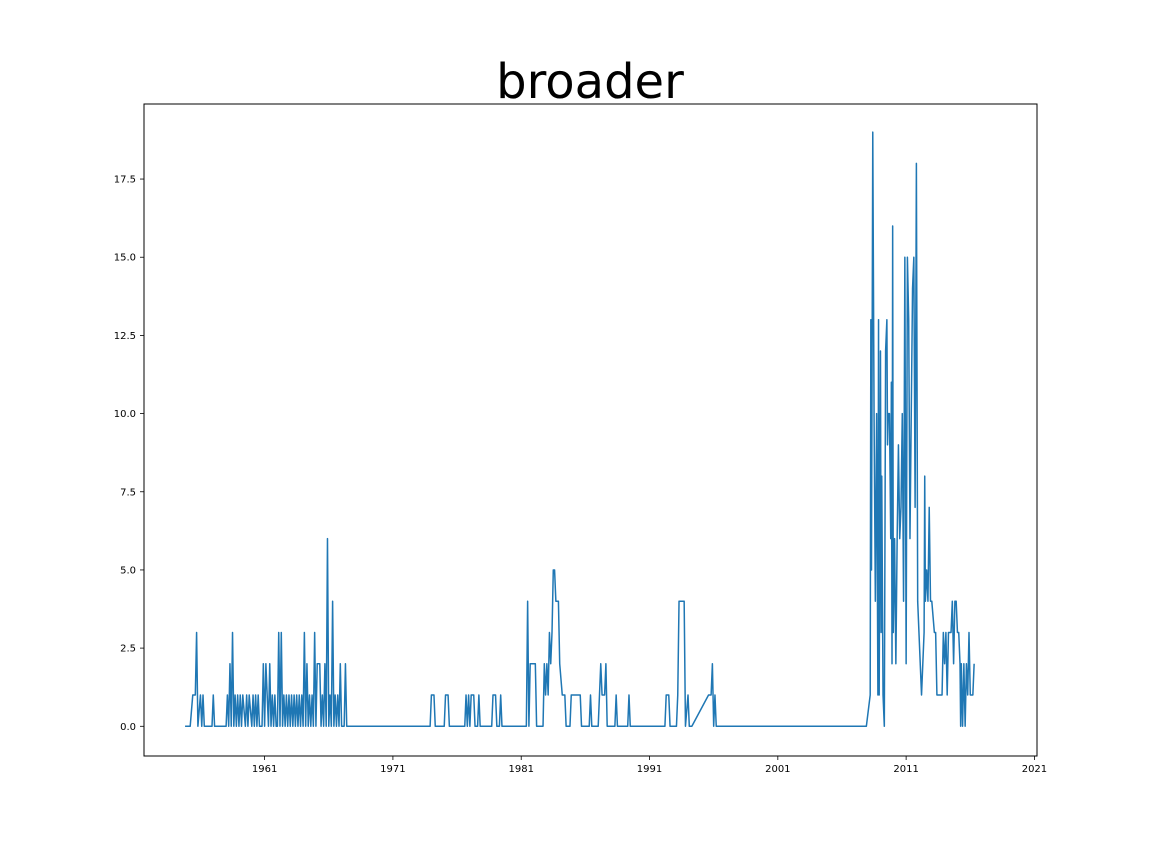  Describe the element at coordinates (1034, 769) in the screenshot. I see `x-tick-label: 2021` at that location.